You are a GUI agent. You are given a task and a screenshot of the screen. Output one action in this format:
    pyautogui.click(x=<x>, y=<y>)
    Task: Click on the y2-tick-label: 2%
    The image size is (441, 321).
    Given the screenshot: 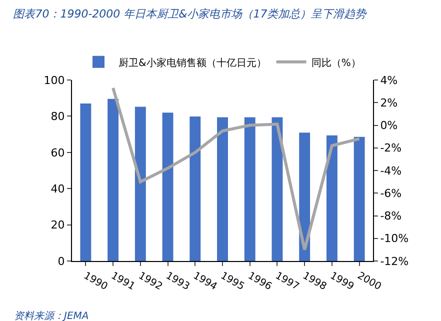 What is the action you would take?
    pyautogui.click(x=389, y=103)
    